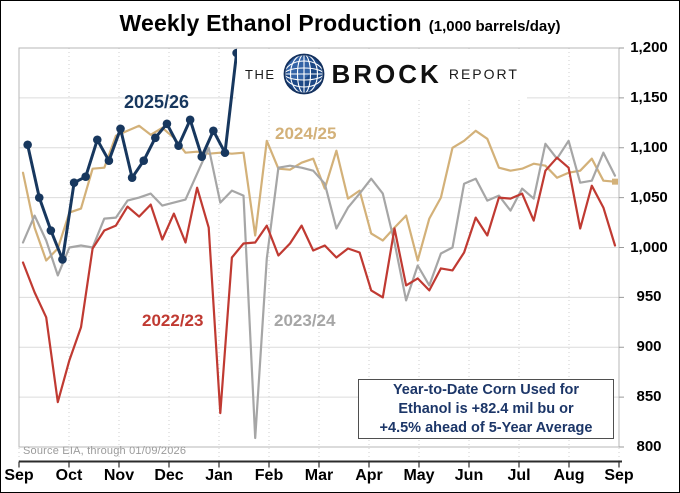  I want to click on x-tick-label-may-8: May, so click(419, 475).